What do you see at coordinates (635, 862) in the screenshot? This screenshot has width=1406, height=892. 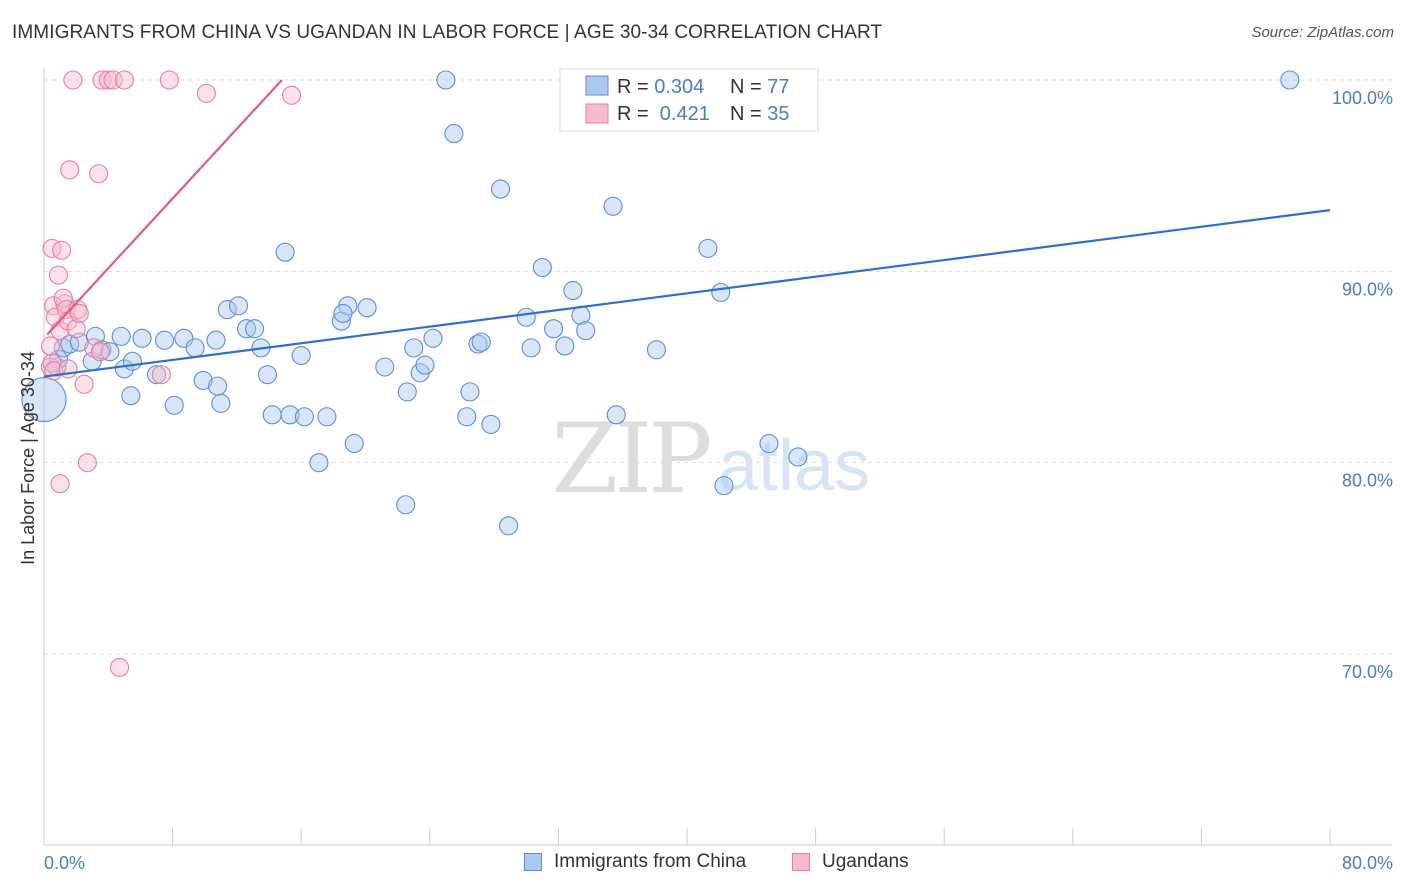 I see `legend-item-china: Immigrants from China` at bounding box center [635, 862].